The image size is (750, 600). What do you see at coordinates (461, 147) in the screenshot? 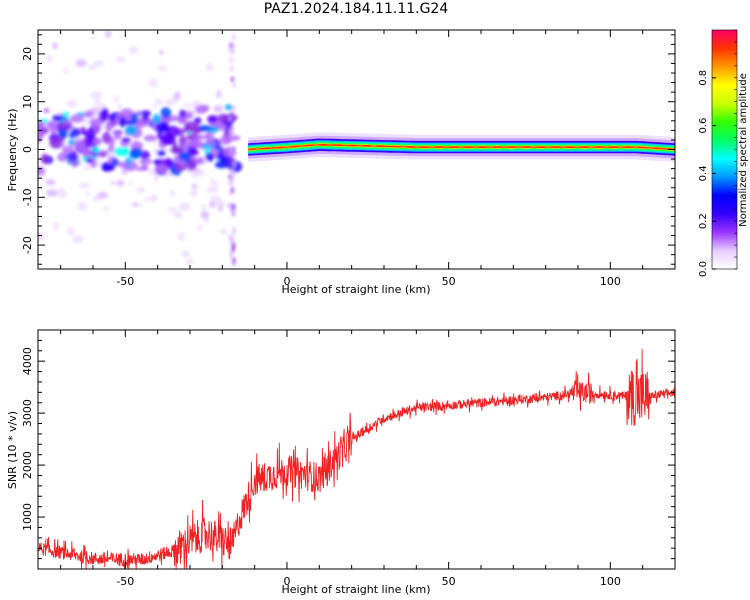
I see `tone-band-layer` at bounding box center [461, 147].